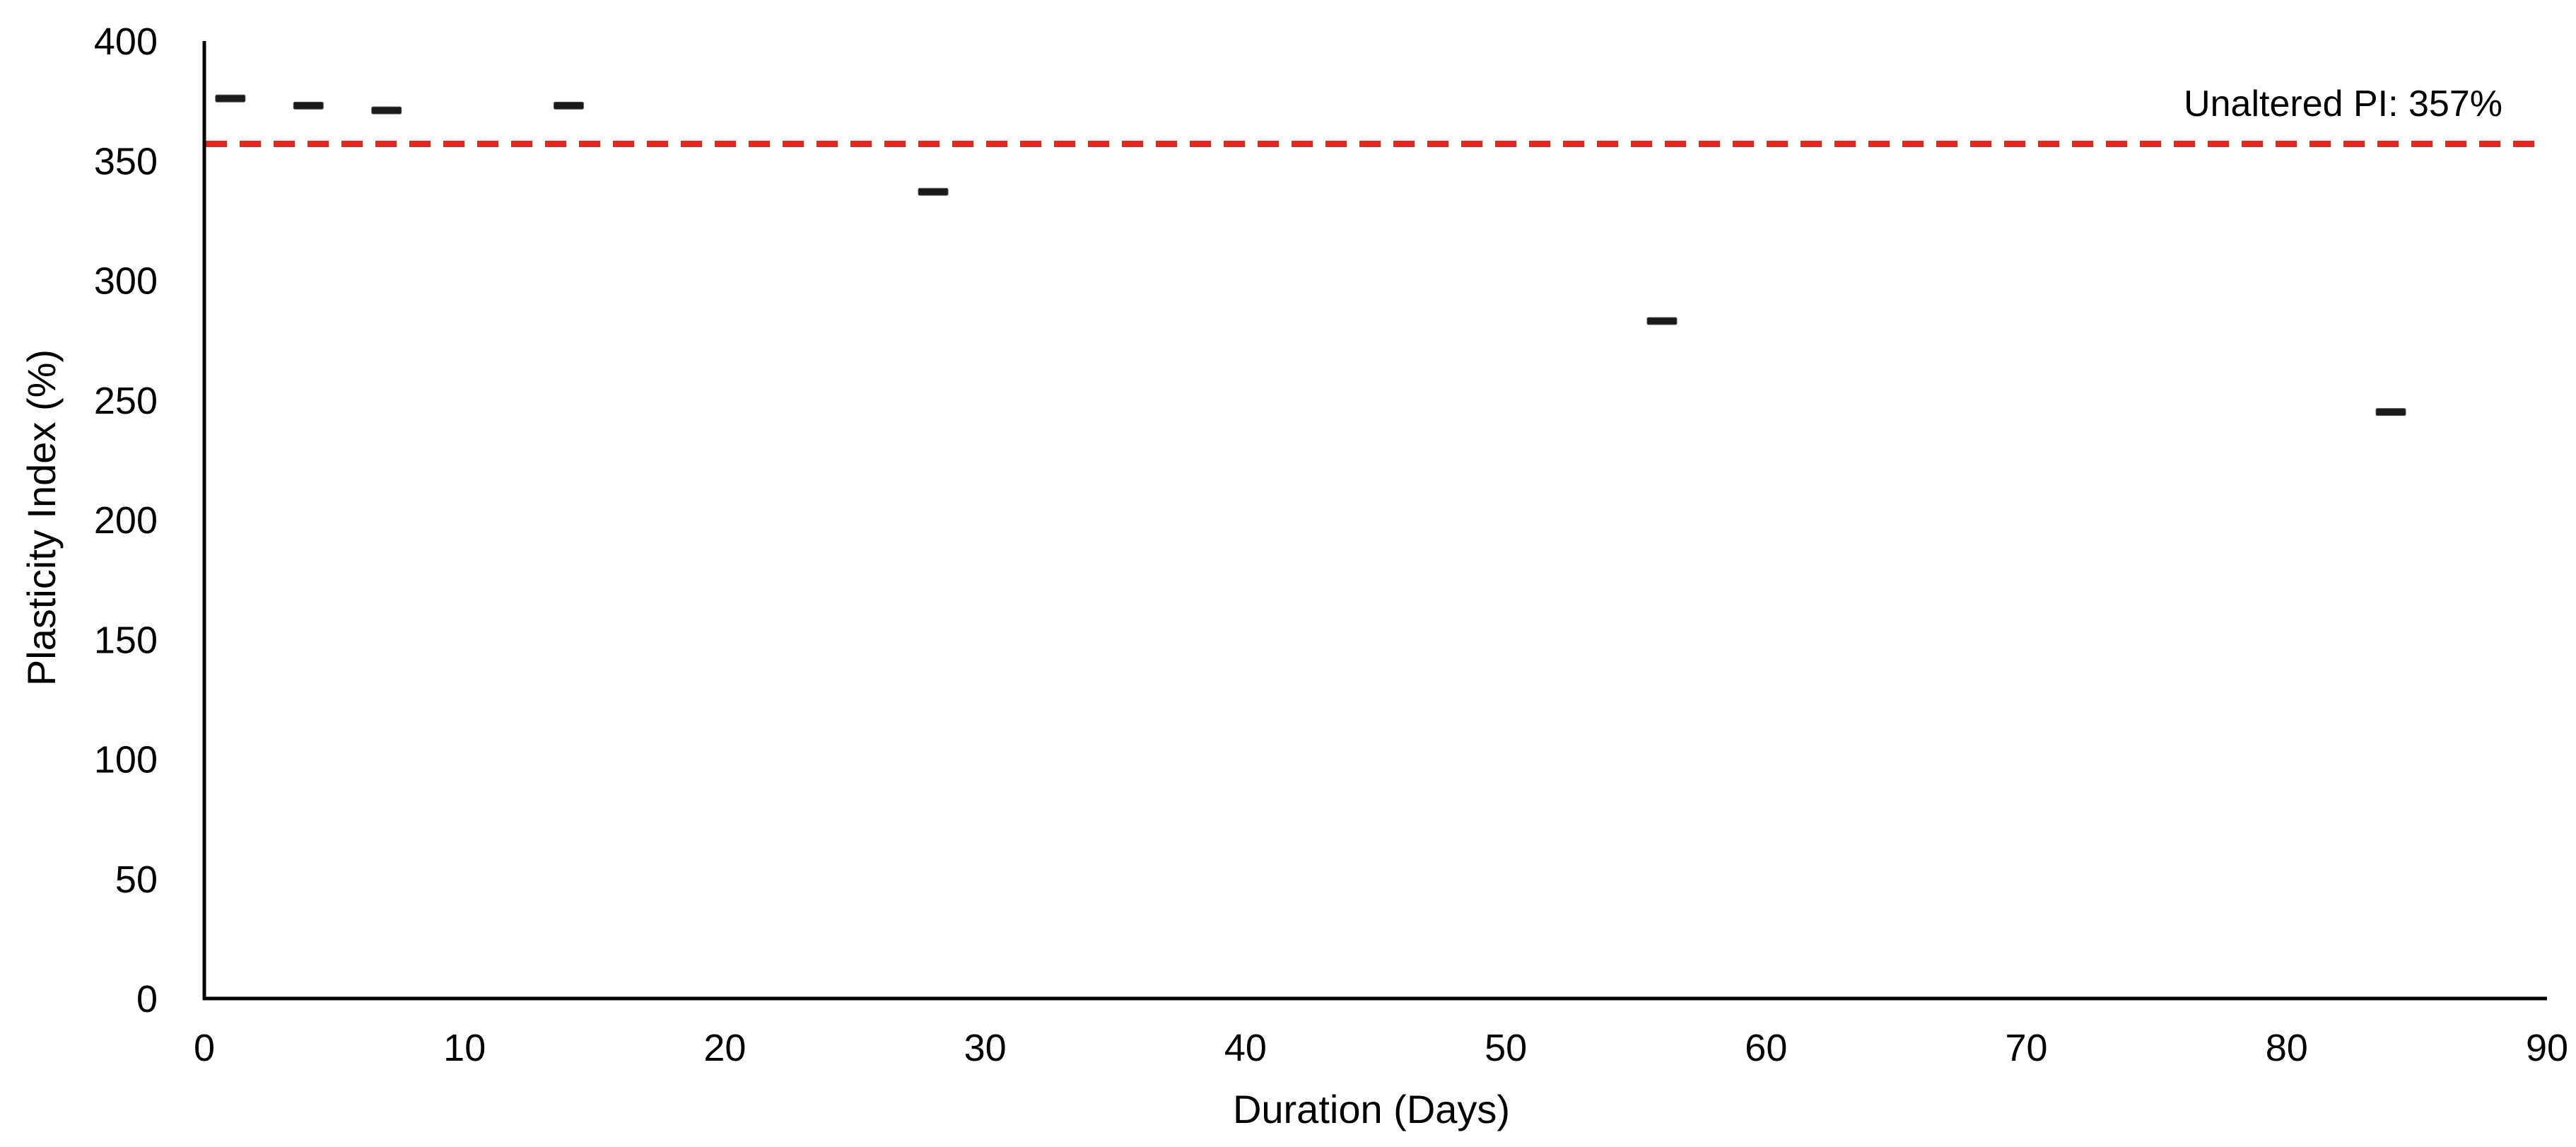  I want to click on x-tick-label: 80, so click(2287, 1048).